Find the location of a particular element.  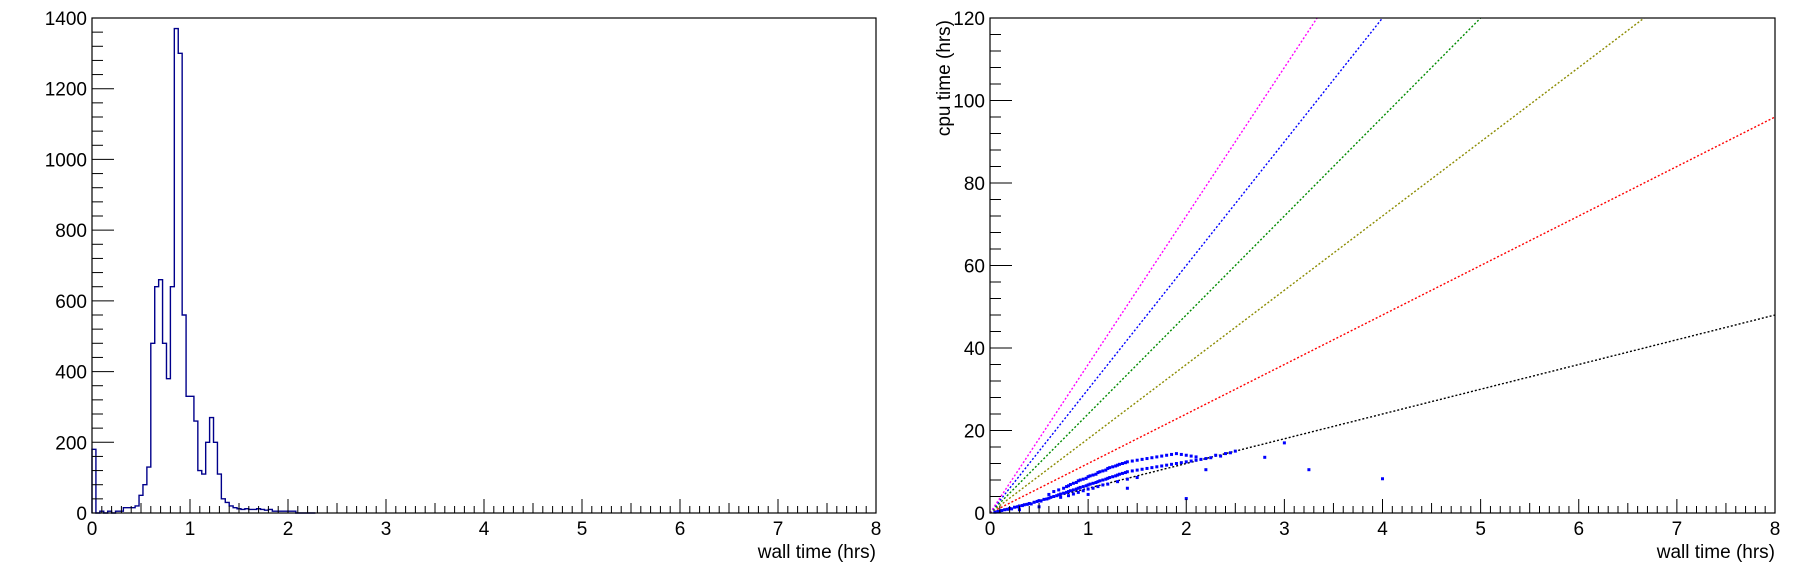

histogram-marks is located at coordinates (203, 270).